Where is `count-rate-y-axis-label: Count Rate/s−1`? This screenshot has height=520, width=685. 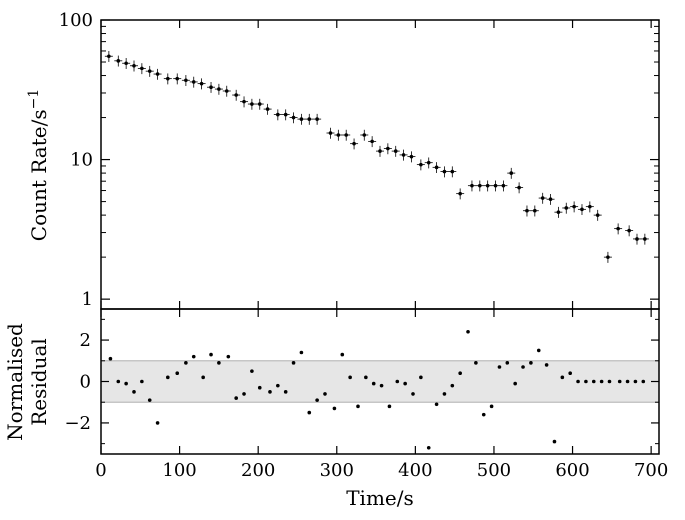 count-rate-y-axis-label: Count Rate/s−1 is located at coordinates (38, 165).